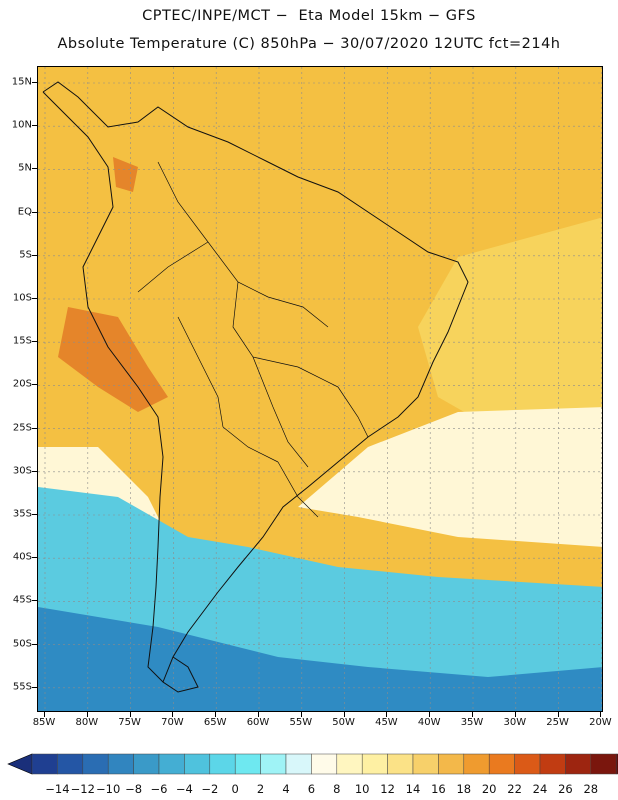 Image resolution: width=618 pixels, height=800 pixels. What do you see at coordinates (22, 557) in the screenshot?
I see `latitude-label: 40S` at bounding box center [22, 557].